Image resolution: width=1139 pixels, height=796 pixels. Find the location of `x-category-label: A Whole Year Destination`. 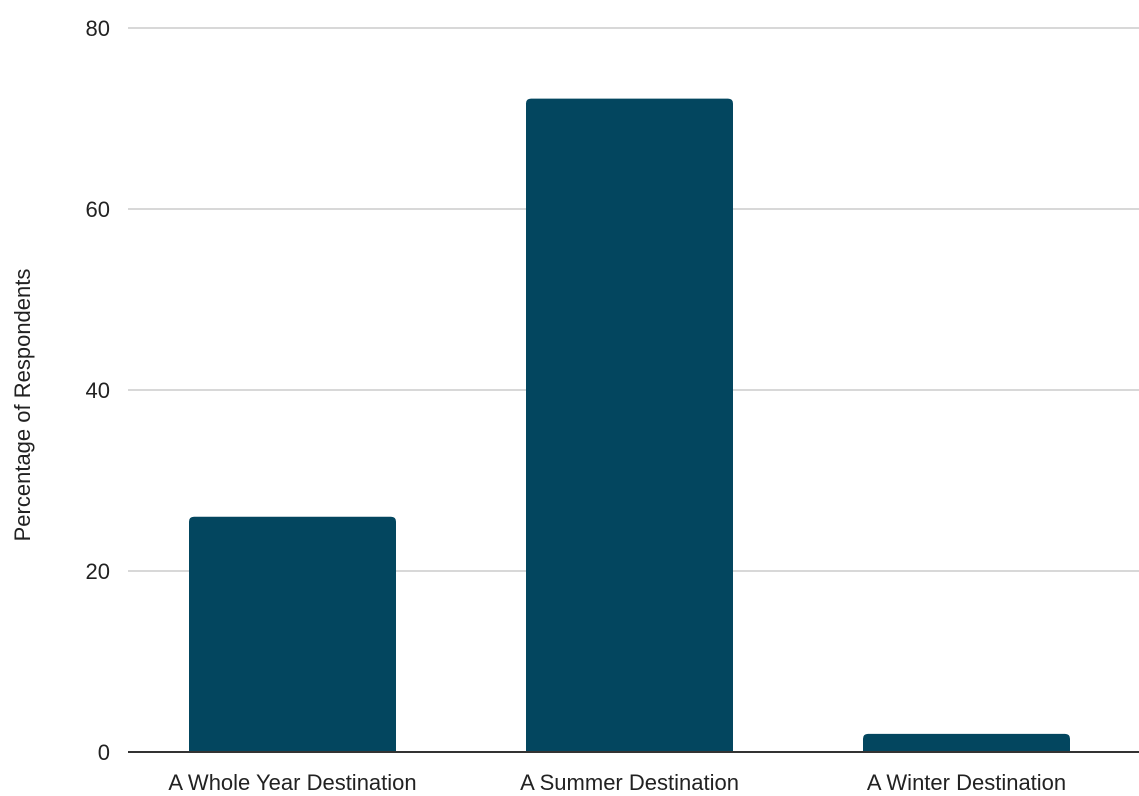

x-category-label: A Whole Year Destination is located at coordinates (292, 782).